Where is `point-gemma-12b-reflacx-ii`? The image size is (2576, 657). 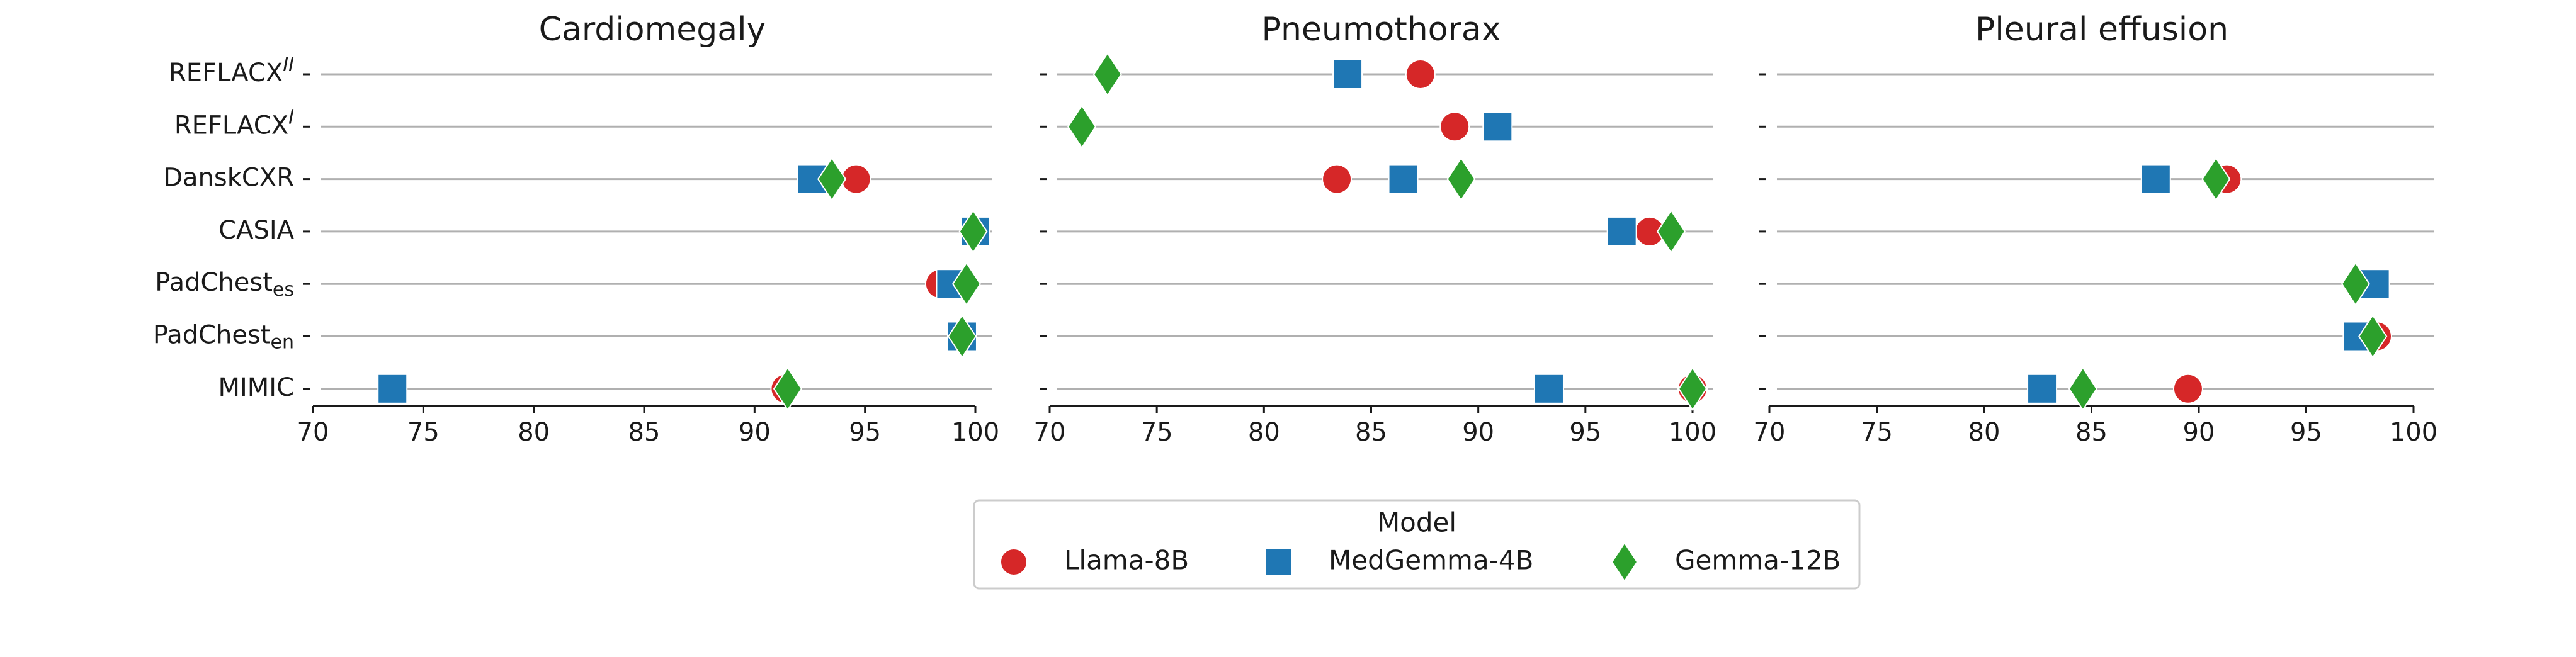
point-gemma-12b-reflacx-ii is located at coordinates (1107, 74).